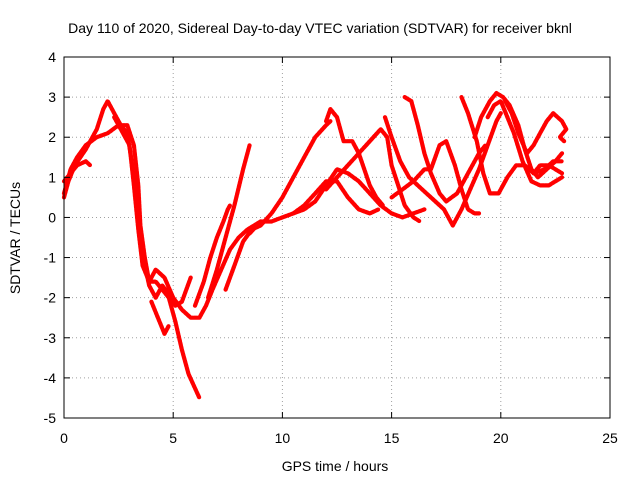  What do you see at coordinates (335, 466) in the screenshot?
I see `x-axis-label: GPS time / hours` at bounding box center [335, 466].